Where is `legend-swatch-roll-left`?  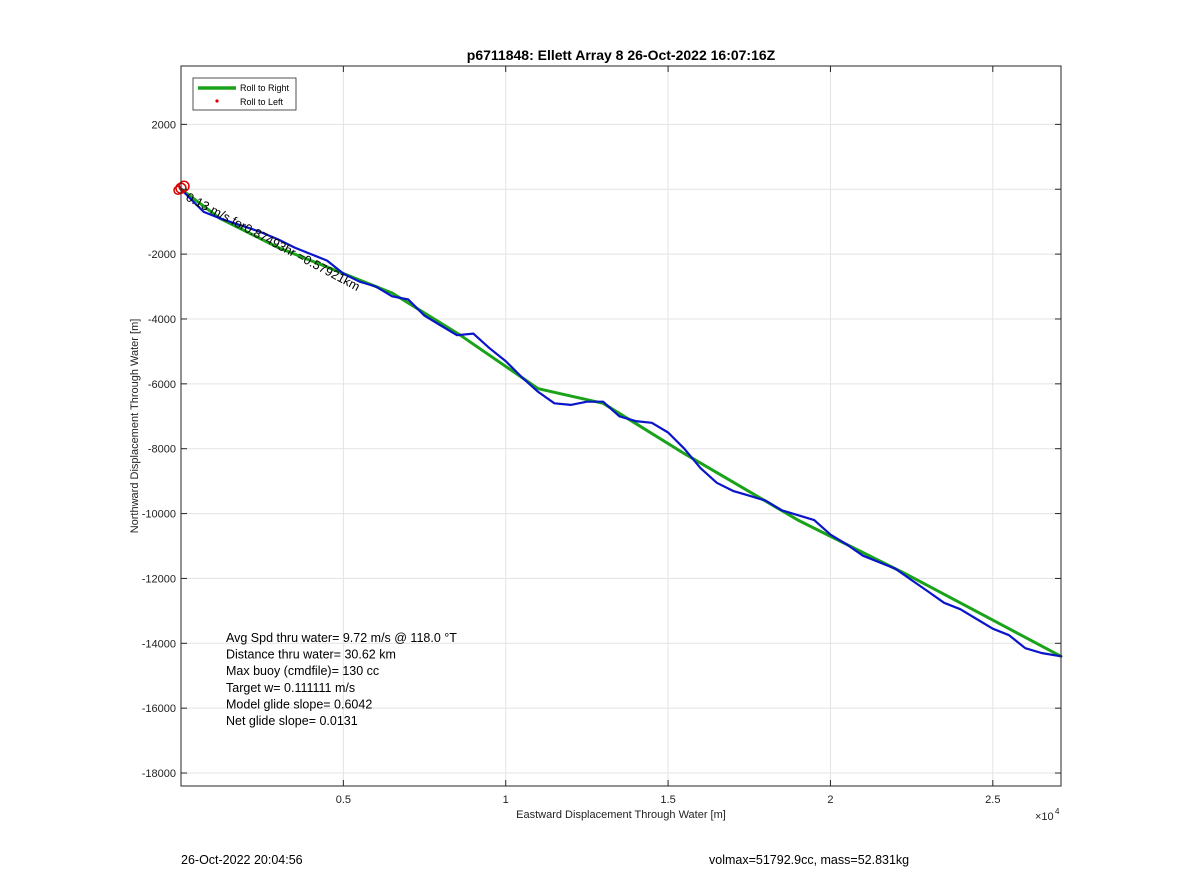 legend-swatch-roll-left is located at coordinates (217, 101).